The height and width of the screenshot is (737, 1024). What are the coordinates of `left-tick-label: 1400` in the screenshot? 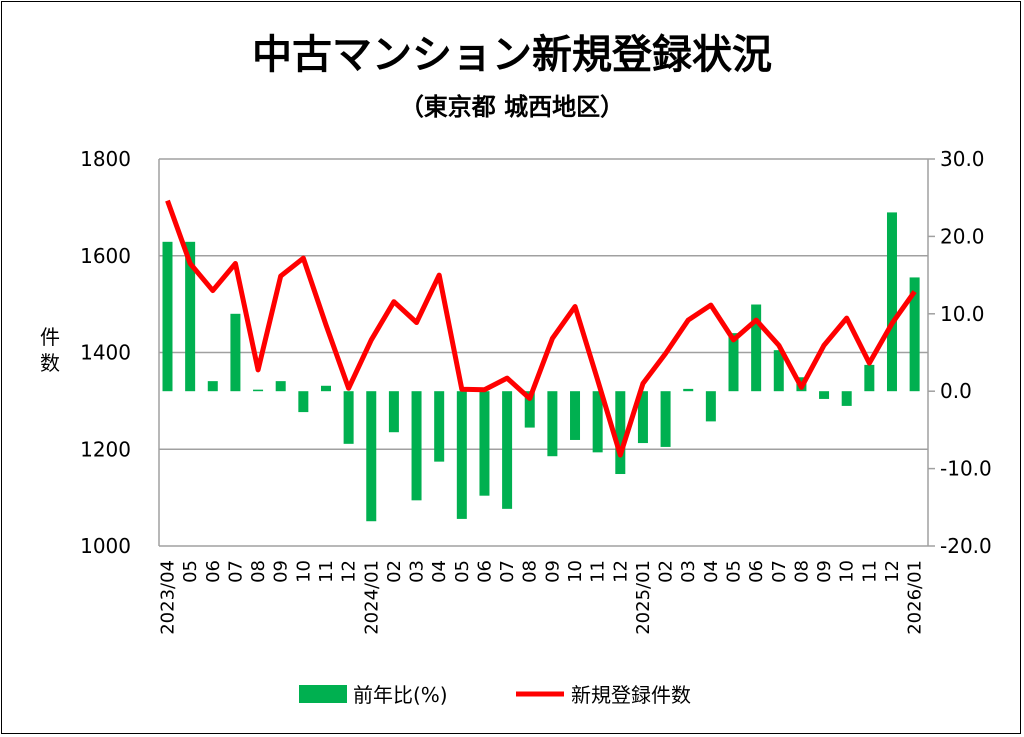 It's located at (105, 353).